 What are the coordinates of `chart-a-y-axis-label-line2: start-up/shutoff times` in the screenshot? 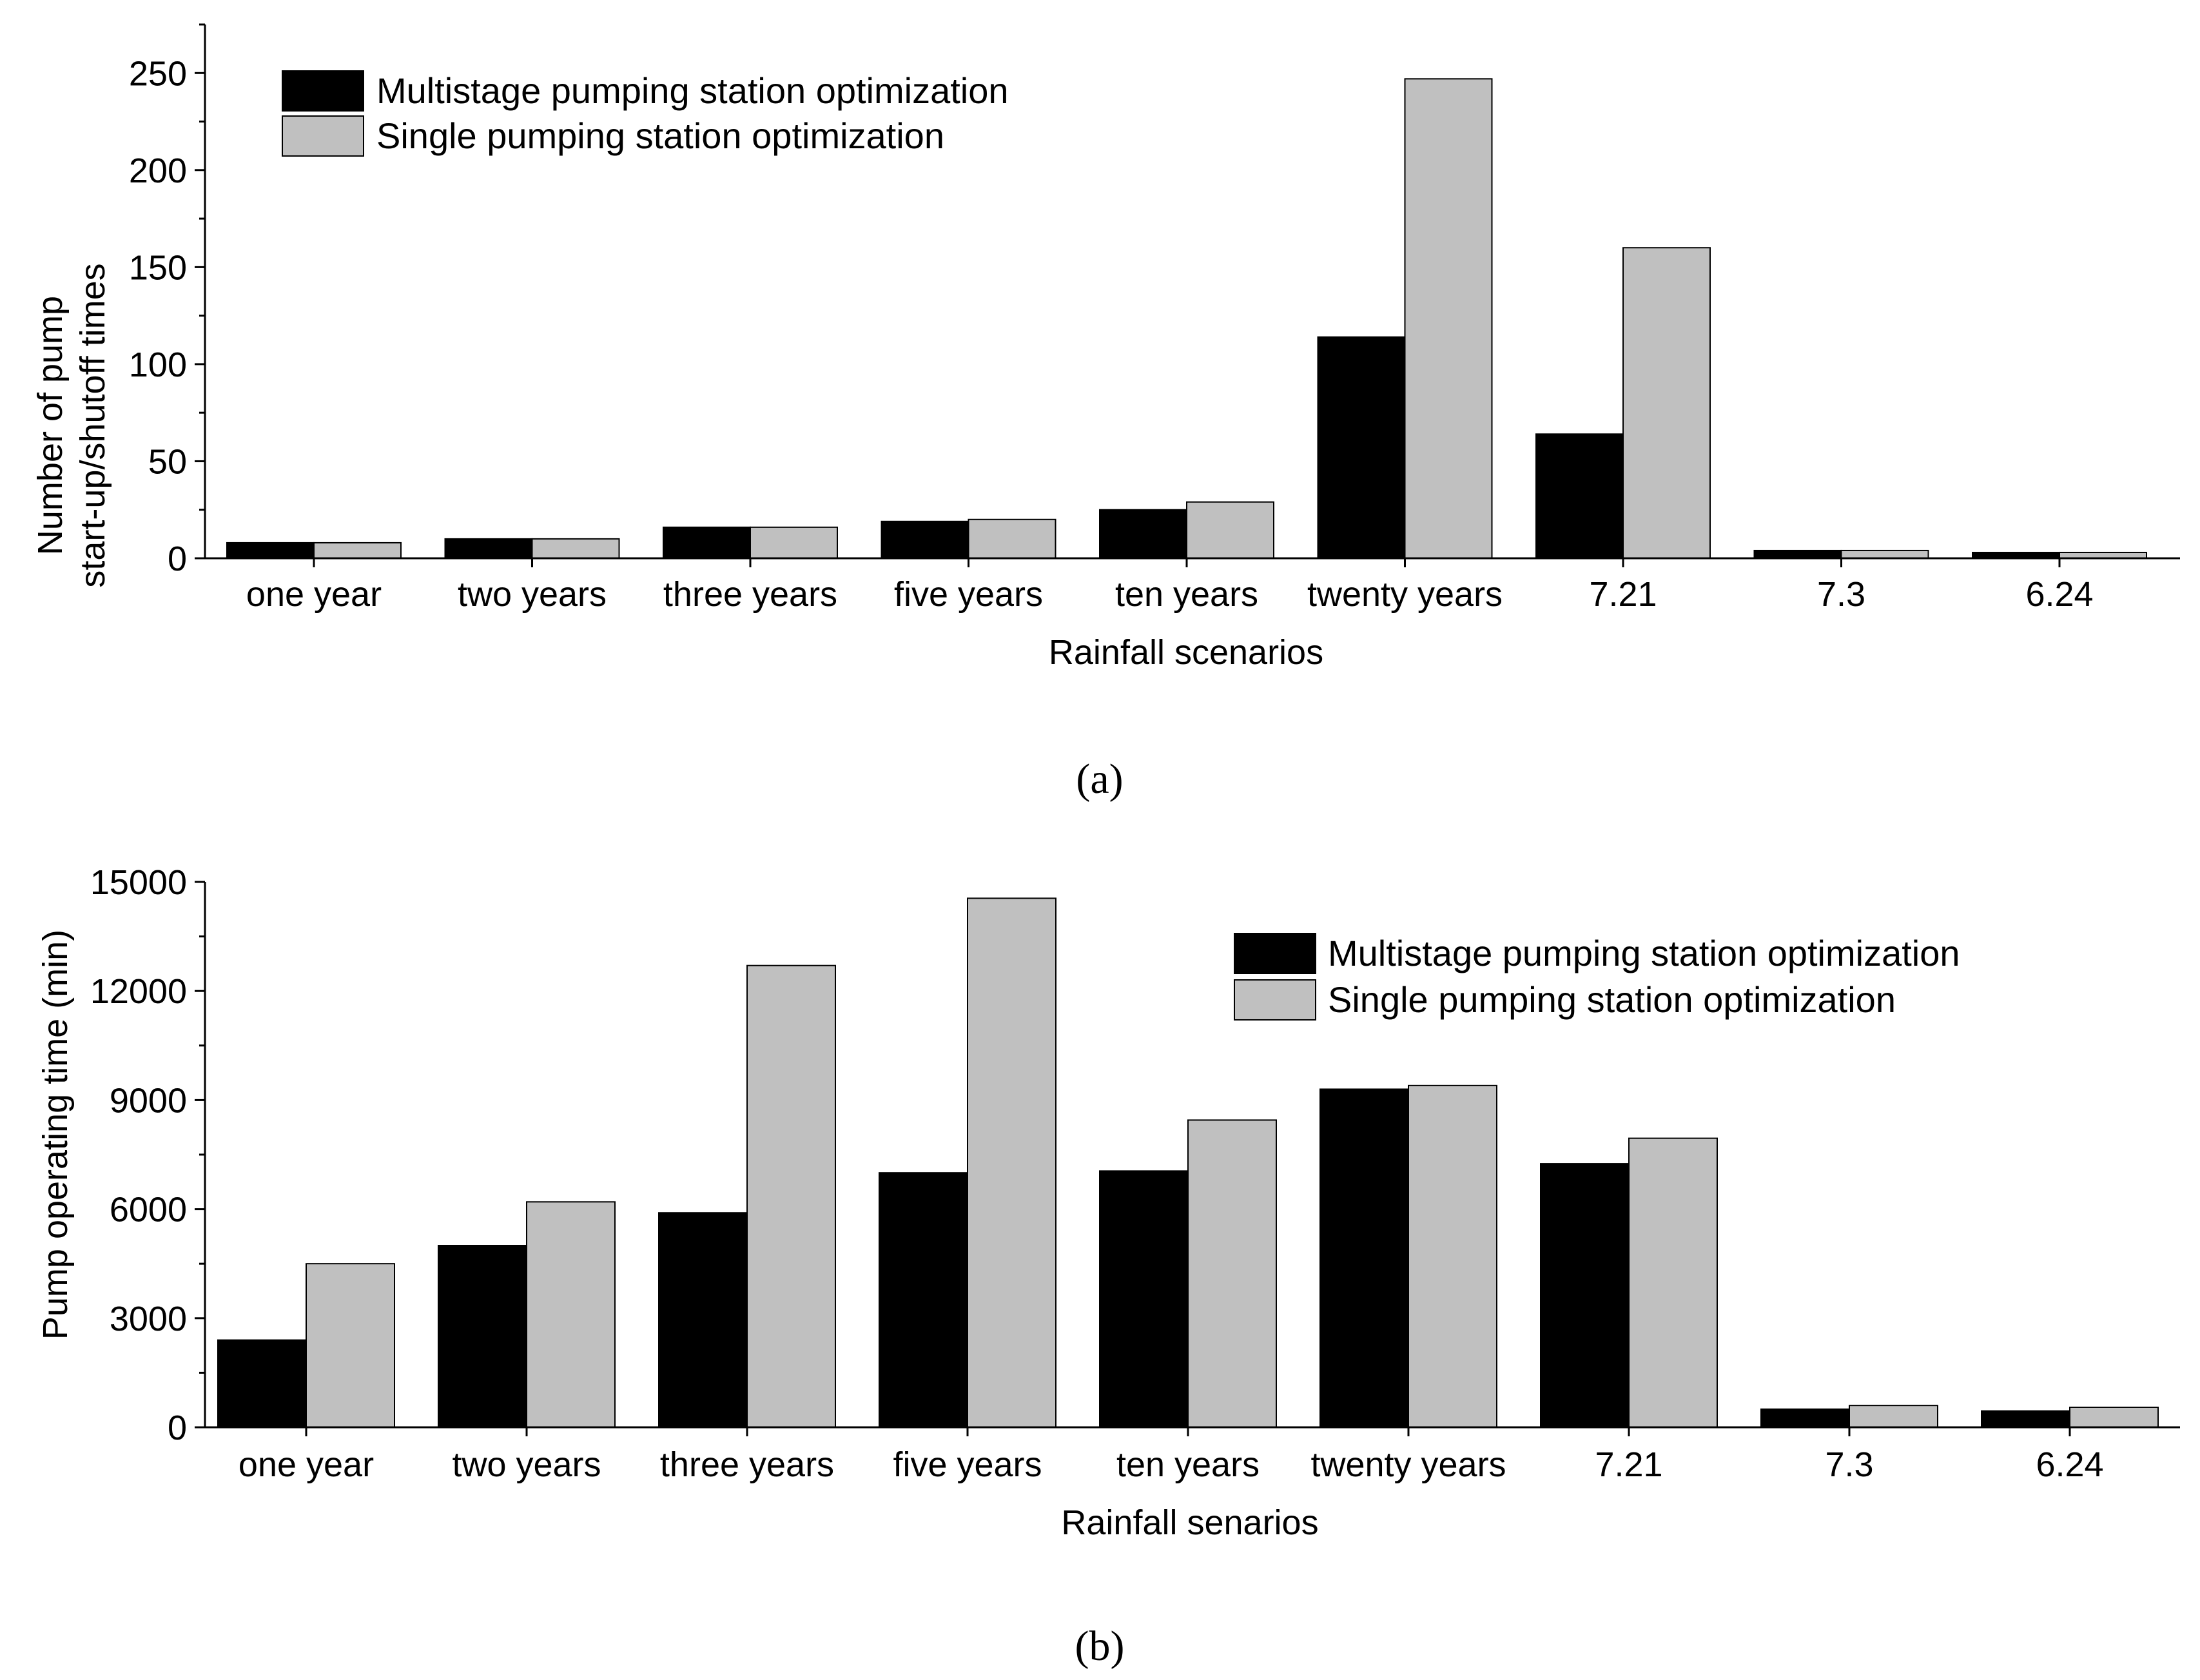 It's located at (92, 425).